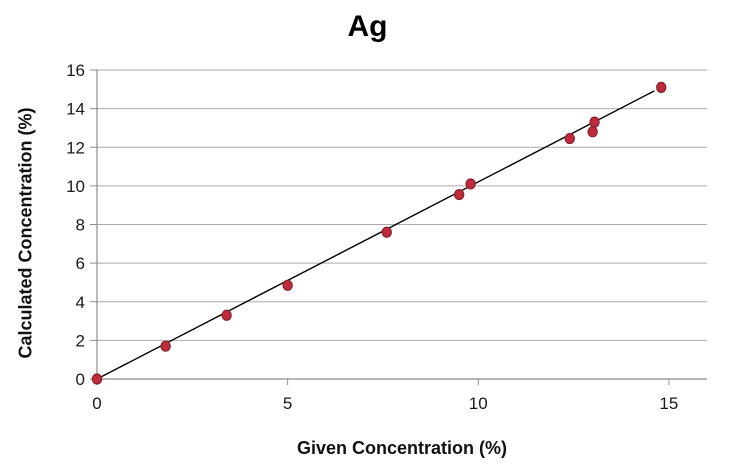  What do you see at coordinates (478, 403) in the screenshot?
I see `x-tick-label: 10` at bounding box center [478, 403].